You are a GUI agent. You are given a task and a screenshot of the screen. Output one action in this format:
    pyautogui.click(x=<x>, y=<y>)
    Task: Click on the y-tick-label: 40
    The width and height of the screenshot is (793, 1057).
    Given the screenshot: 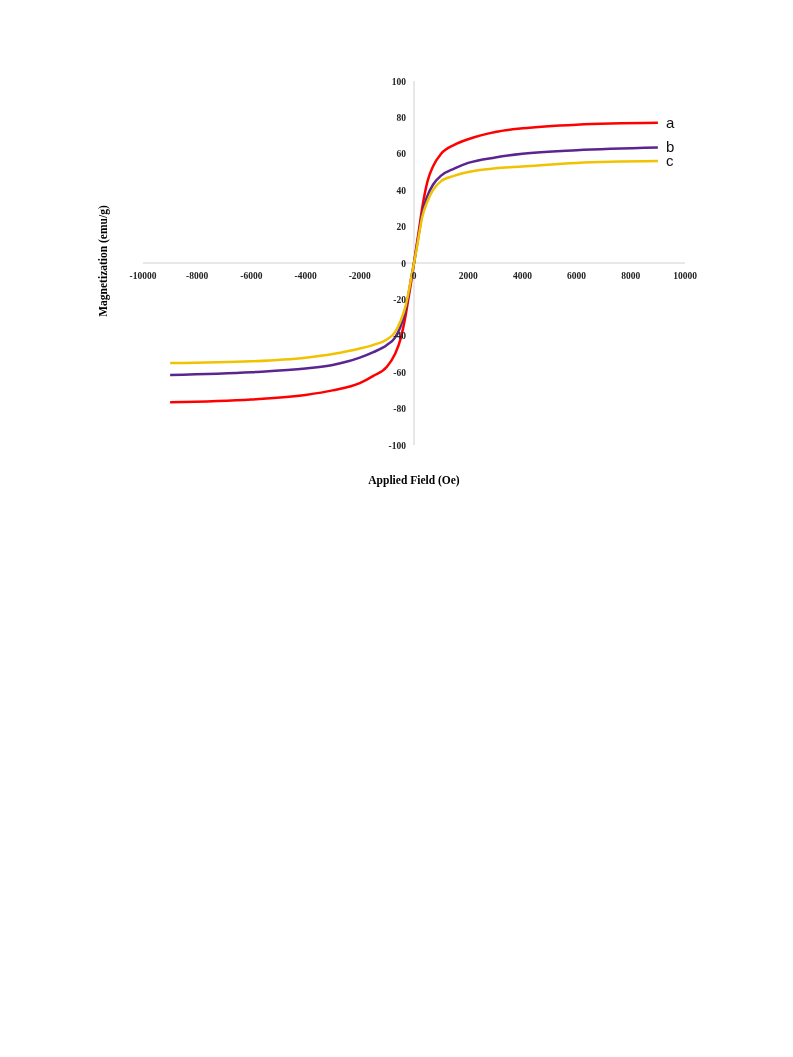 What is the action you would take?
    pyautogui.click(x=401, y=190)
    